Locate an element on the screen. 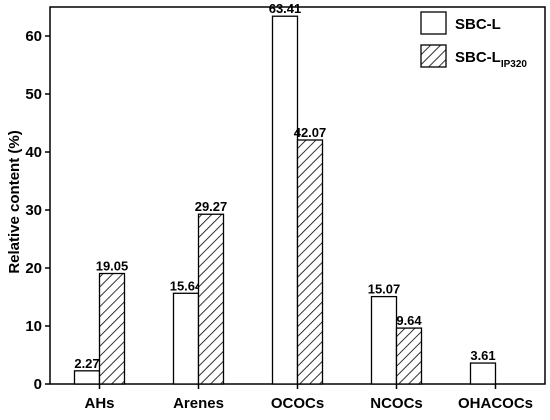  legend-label: SBC-LIP320 is located at coordinates (491, 59).